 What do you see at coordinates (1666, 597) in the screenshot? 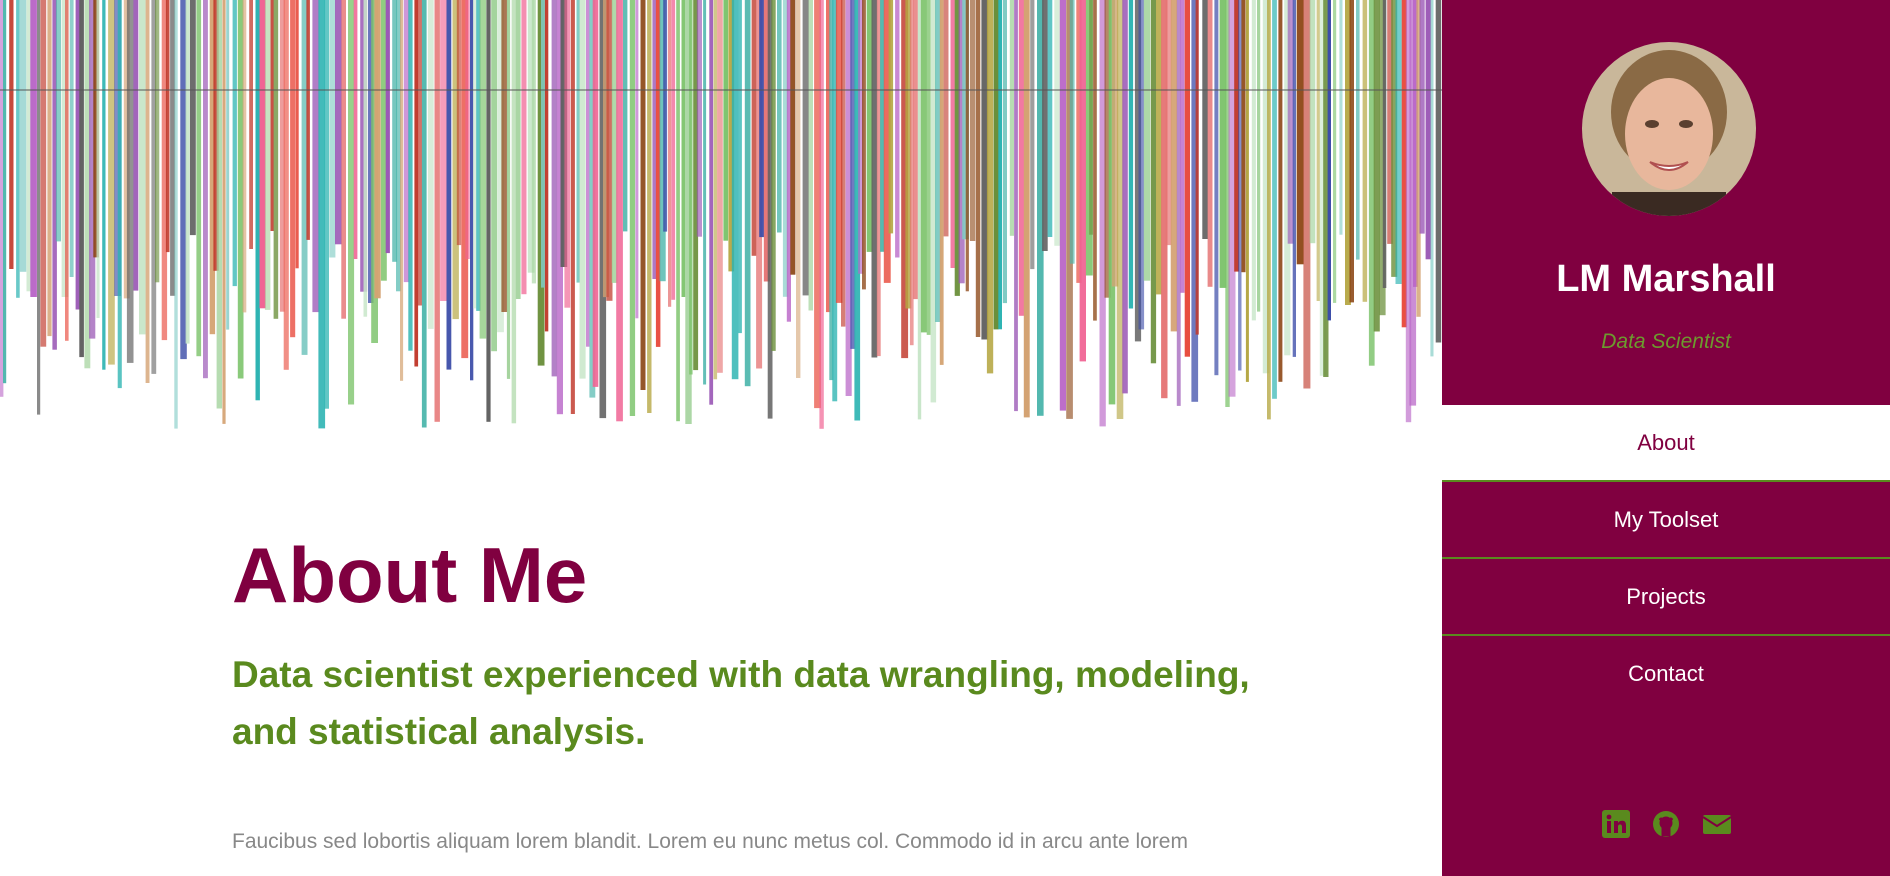
I see `nav-item: Projects` at bounding box center [1666, 597].